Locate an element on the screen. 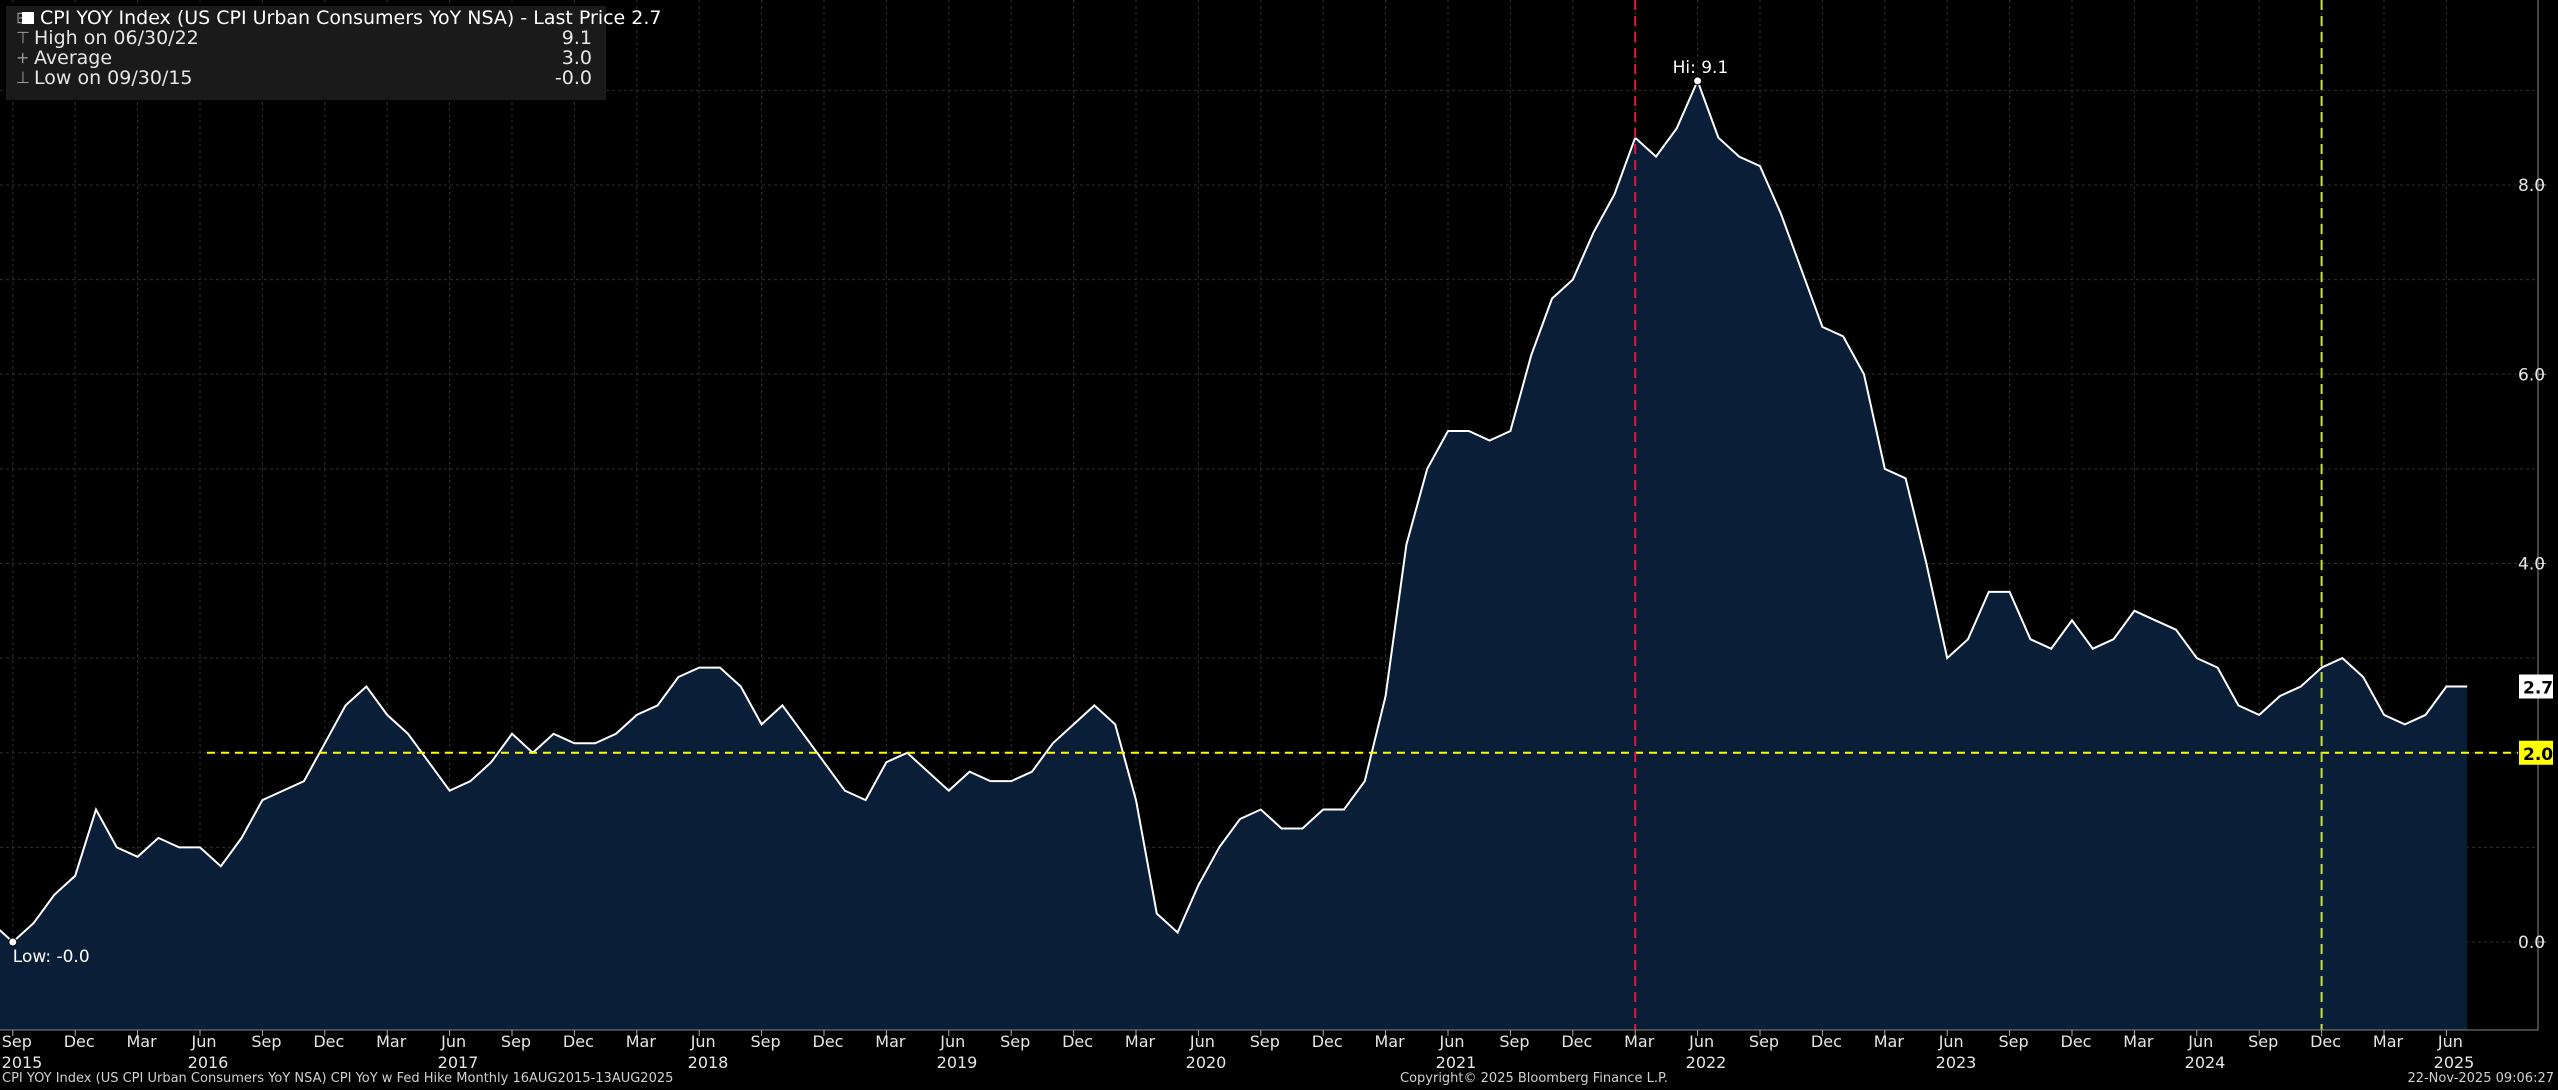 This screenshot has height=1090, width=2558. y-tick-label: 6.0 is located at coordinates (2531, 375).